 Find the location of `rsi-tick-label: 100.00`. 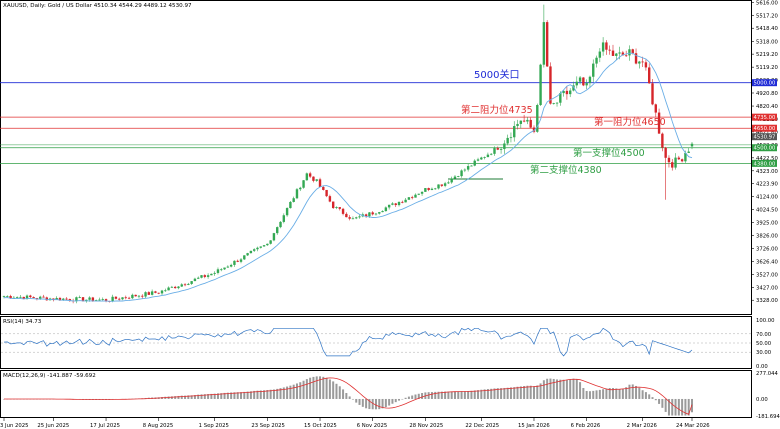

rsi-tick-label: 100.00 is located at coordinates (765, 321).